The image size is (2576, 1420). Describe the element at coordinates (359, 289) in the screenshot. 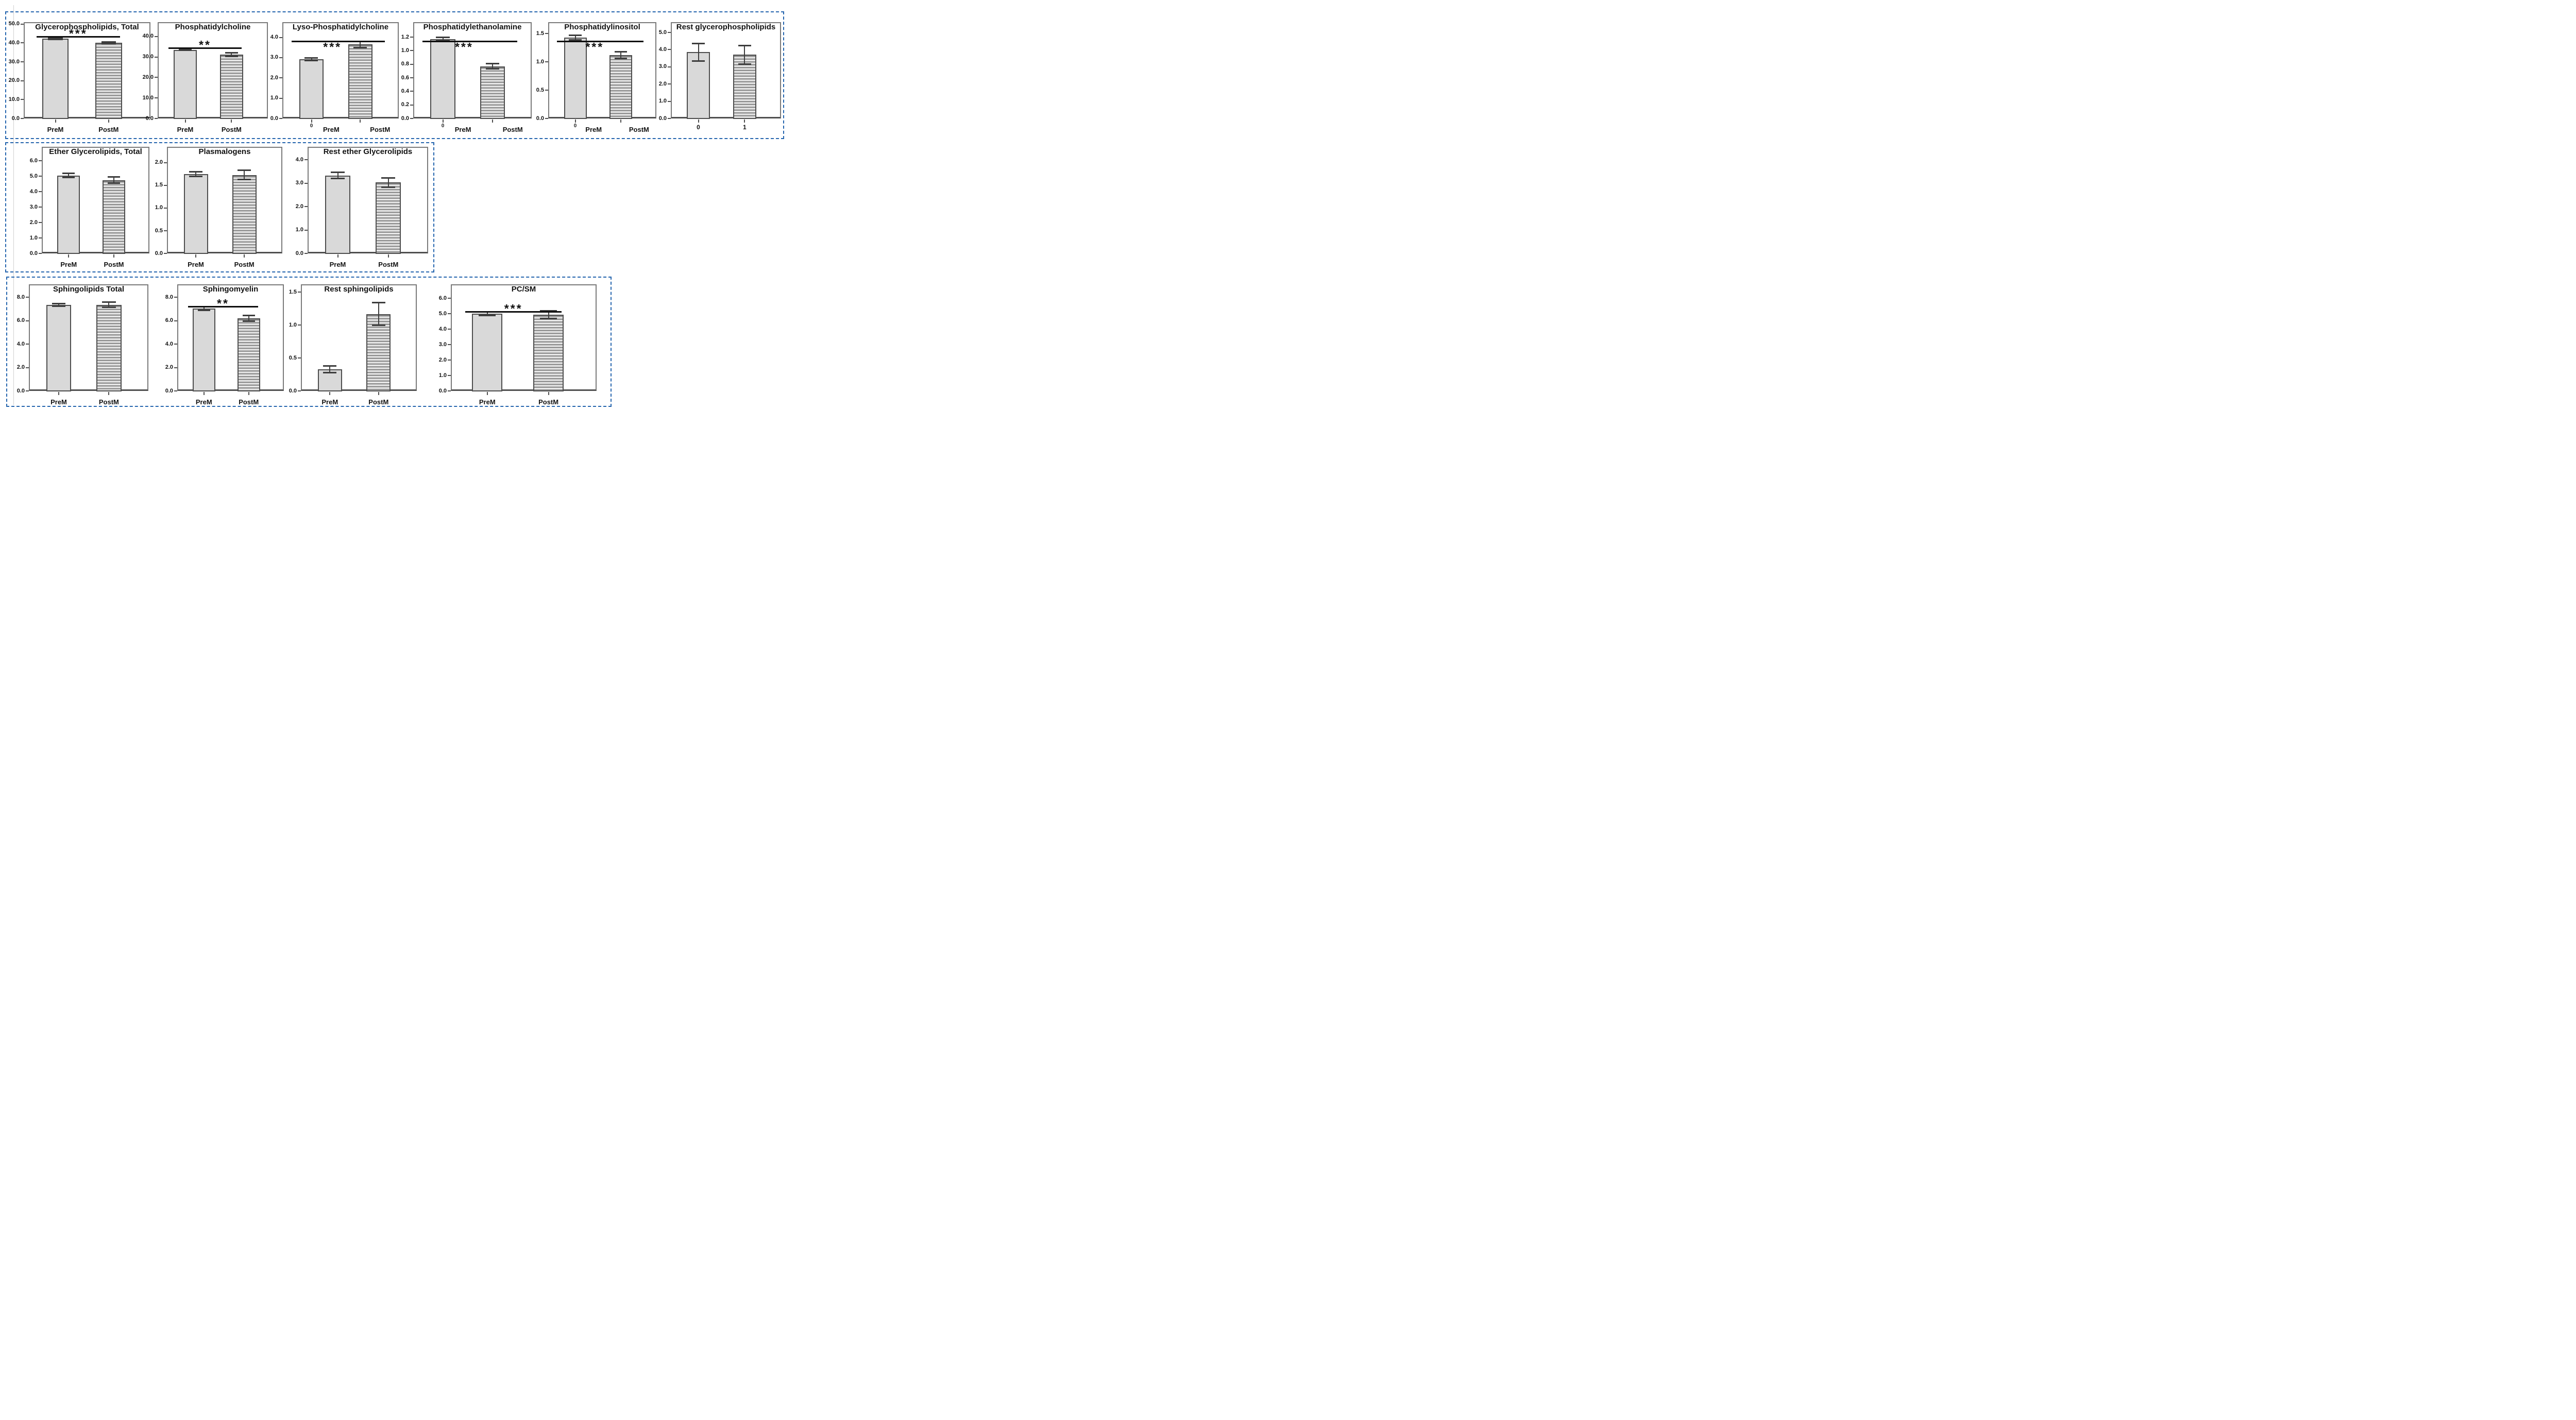

I see `chart-title-rest-sphingolipids: Rest sphingolipids` at that location.